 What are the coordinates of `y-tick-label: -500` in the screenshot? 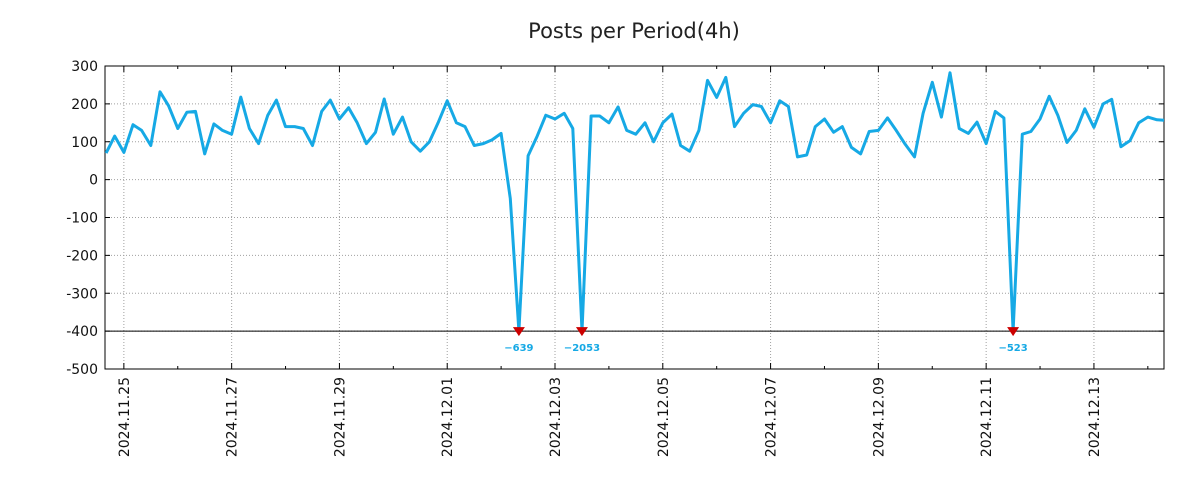 It's located at (82, 370).